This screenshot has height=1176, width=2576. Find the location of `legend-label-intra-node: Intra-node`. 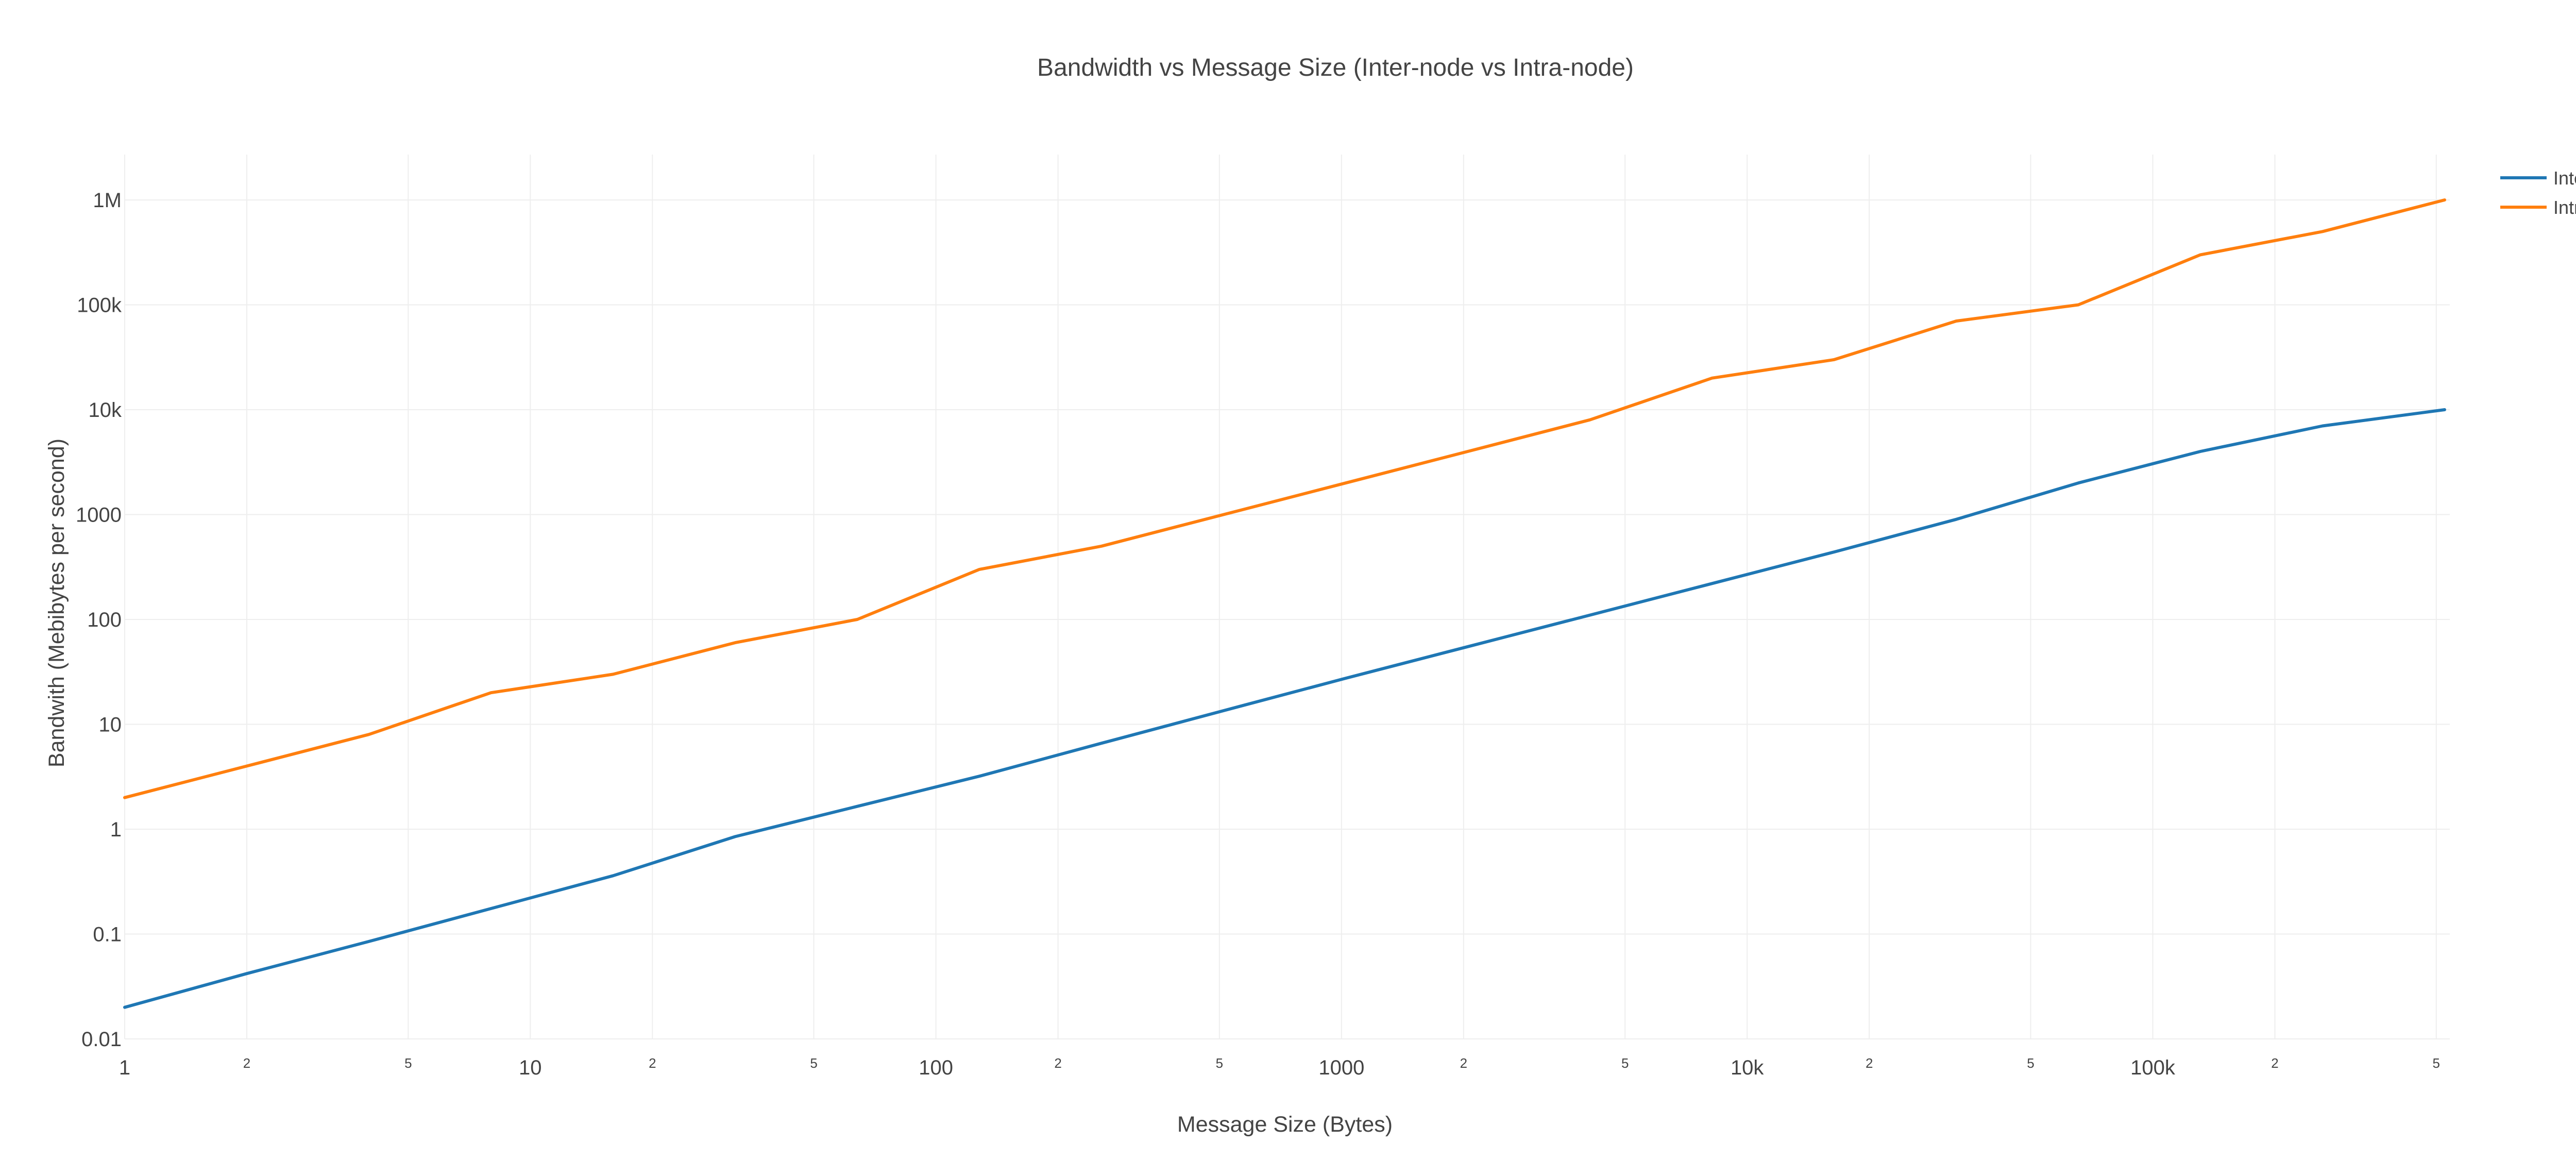

legend-label-intra-node: Intra-node is located at coordinates (2564, 207).